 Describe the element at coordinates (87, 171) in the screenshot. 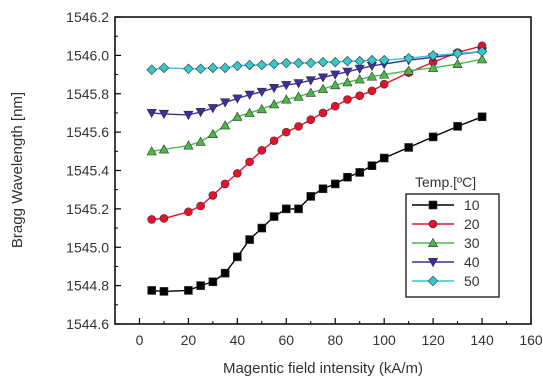

I see `y-tick-label-1545.4: 1545.4` at that location.